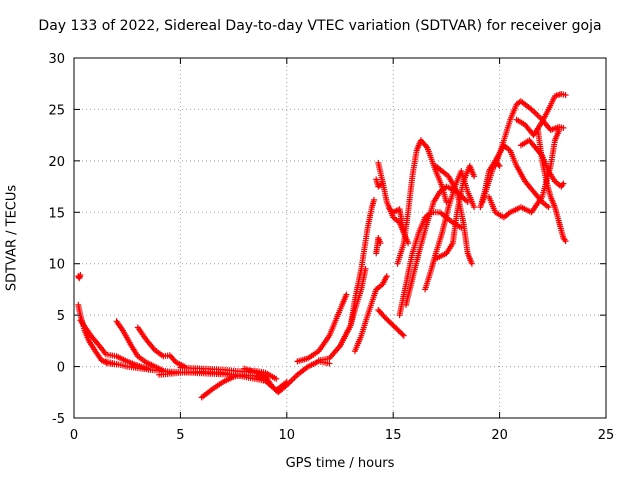  Describe the element at coordinates (287, 435) in the screenshot. I see `x-tick-label: 10` at that location.